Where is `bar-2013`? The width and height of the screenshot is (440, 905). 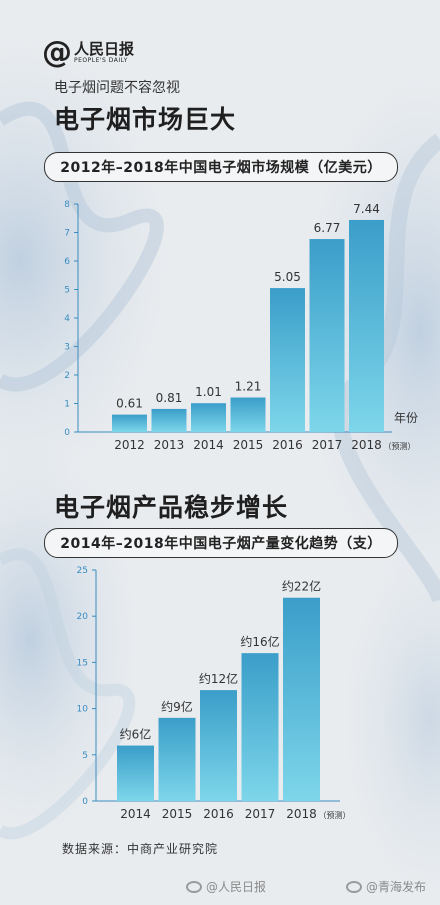 bar-2013 is located at coordinates (169, 420).